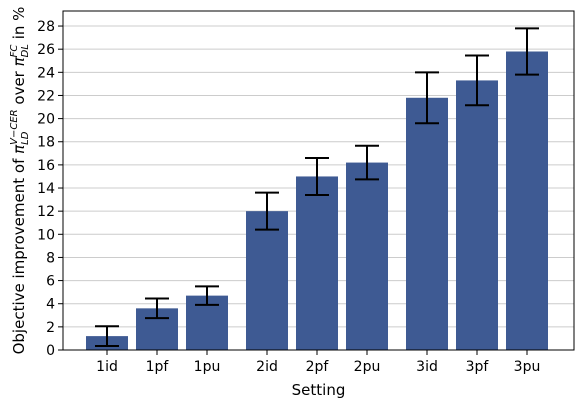 The image size is (585, 409). What do you see at coordinates (46, 96) in the screenshot?
I see `y-tick-label: 22` at bounding box center [46, 96].